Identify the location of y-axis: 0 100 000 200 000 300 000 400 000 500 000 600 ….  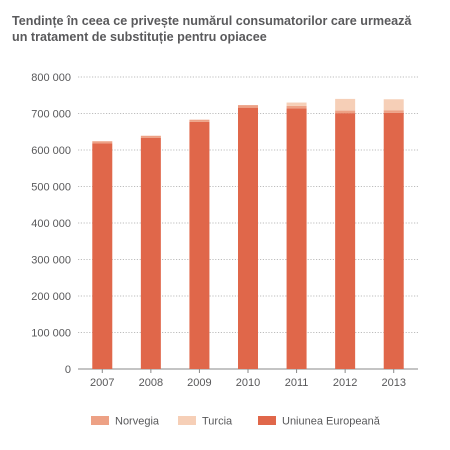
(51, 224).